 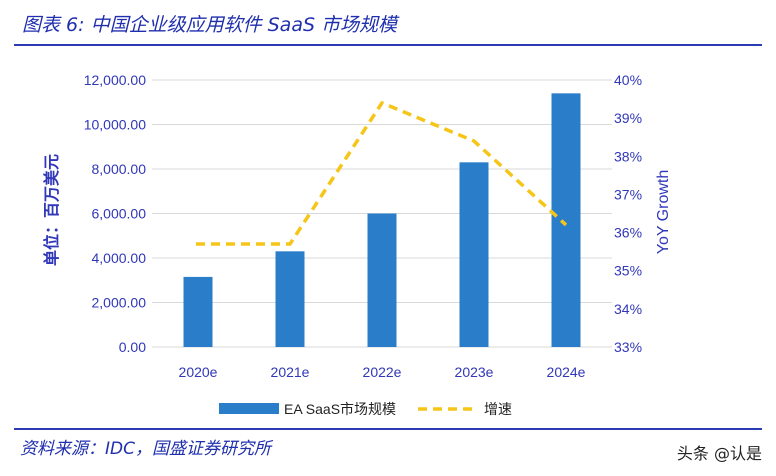 I want to click on legend-bar-swatch, so click(x=249, y=408).